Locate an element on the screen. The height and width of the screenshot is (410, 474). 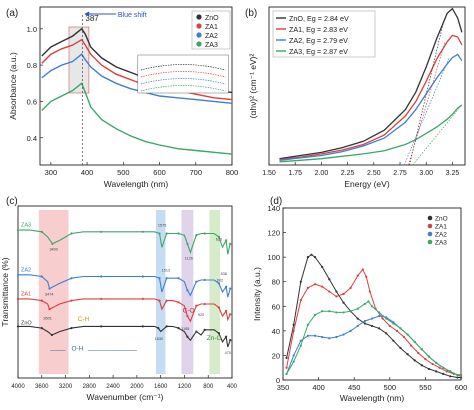
peak-label: 1185 is located at coordinates (185, 329).